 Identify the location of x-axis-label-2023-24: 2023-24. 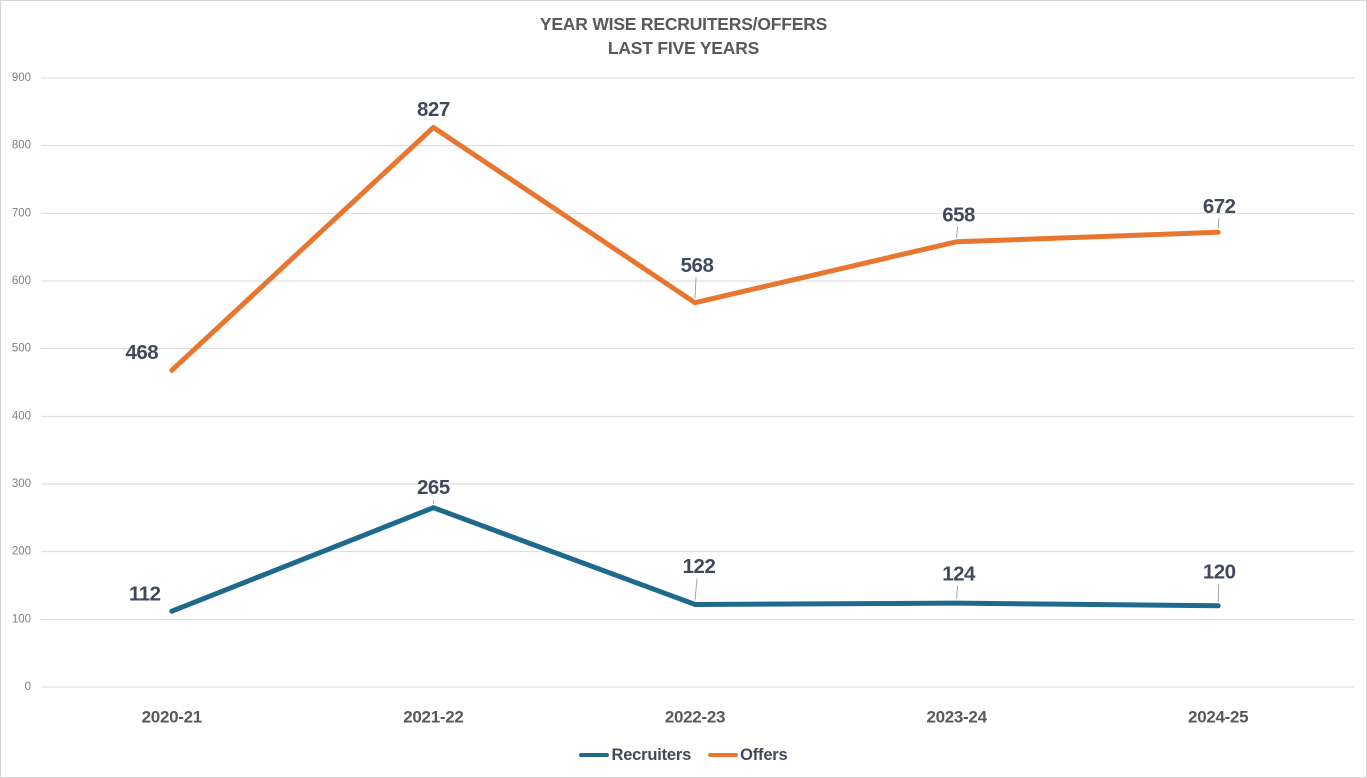
(956, 717).